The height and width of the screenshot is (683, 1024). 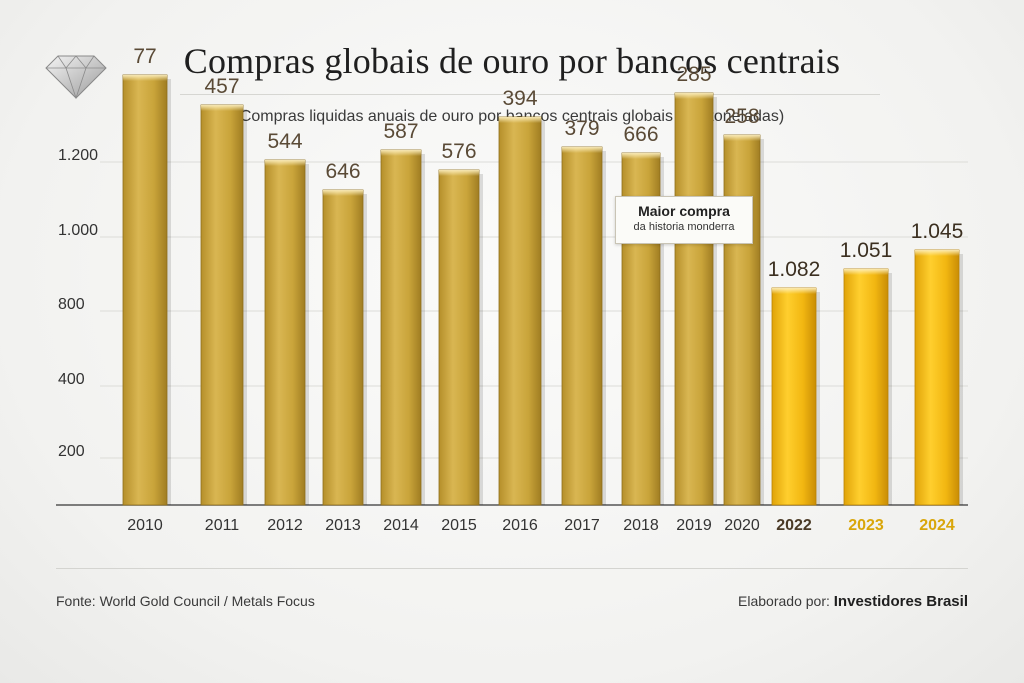 What do you see at coordinates (530, 94) in the screenshot?
I see `title-divider` at bounding box center [530, 94].